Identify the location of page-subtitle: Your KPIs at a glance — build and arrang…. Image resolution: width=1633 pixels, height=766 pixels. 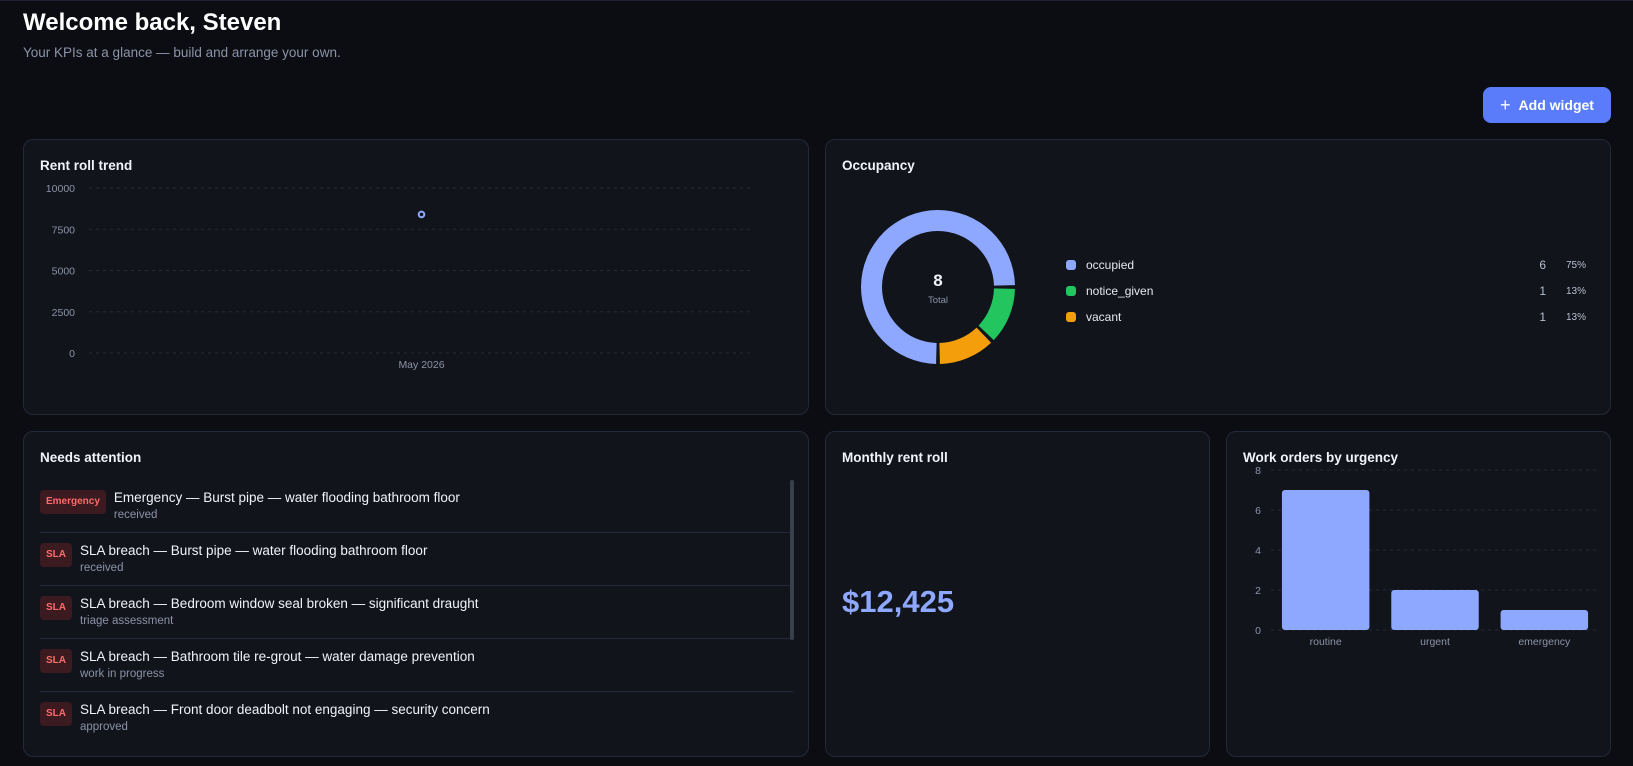
(182, 52).